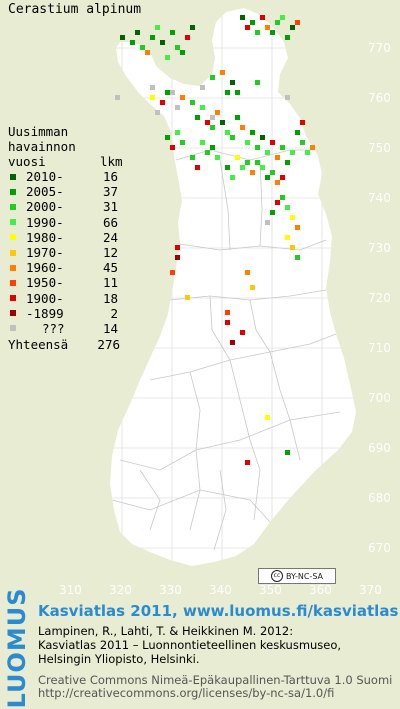 This screenshot has height=709, width=400. I want to click on legend-row-label: 1990-, so click(45, 222).